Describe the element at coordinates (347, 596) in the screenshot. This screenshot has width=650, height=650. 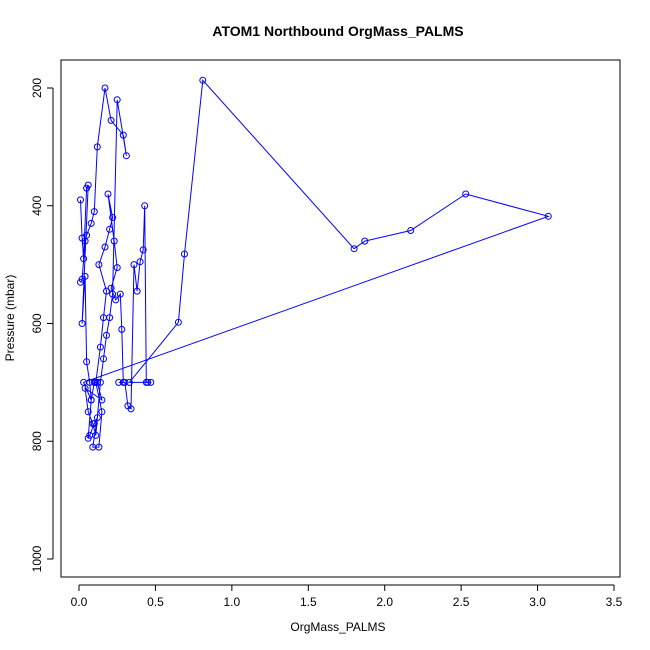
I see `x-axis: 0.0 0.5 1.0 1.5 2.0 2.5 3.0 3.5` at that location.